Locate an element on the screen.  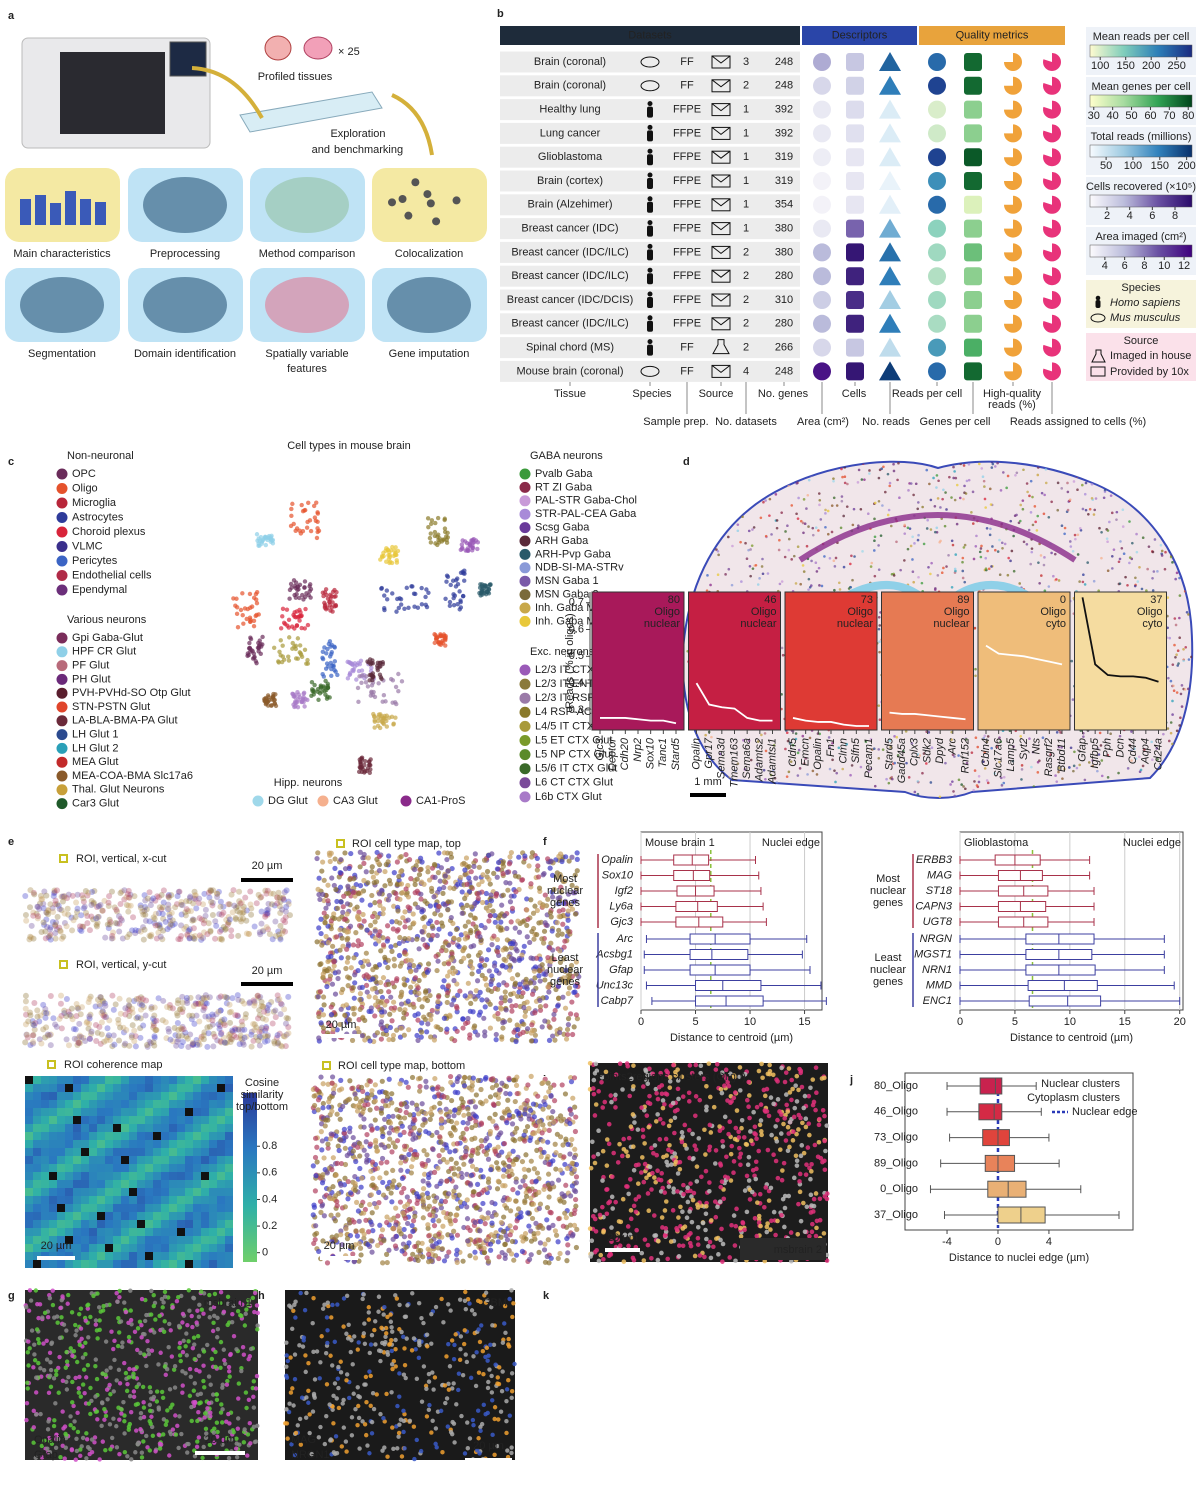
legend-title: Hipp. neurons is located at coordinates (308, 783).